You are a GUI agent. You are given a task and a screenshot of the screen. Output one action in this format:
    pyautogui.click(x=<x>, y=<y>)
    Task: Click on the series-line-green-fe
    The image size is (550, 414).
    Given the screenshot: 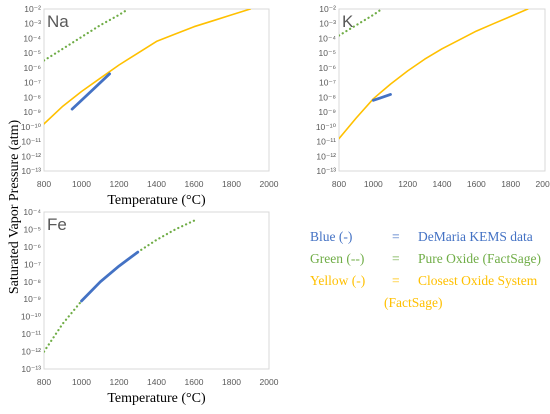 What is the action you would take?
    pyautogui.click(x=120, y=286)
    